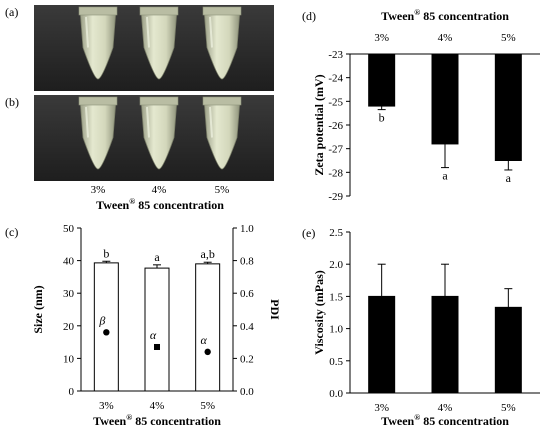  What do you see at coordinates (335, 173) in the screenshot?
I see `y-tick-label: -28` at bounding box center [335, 173].